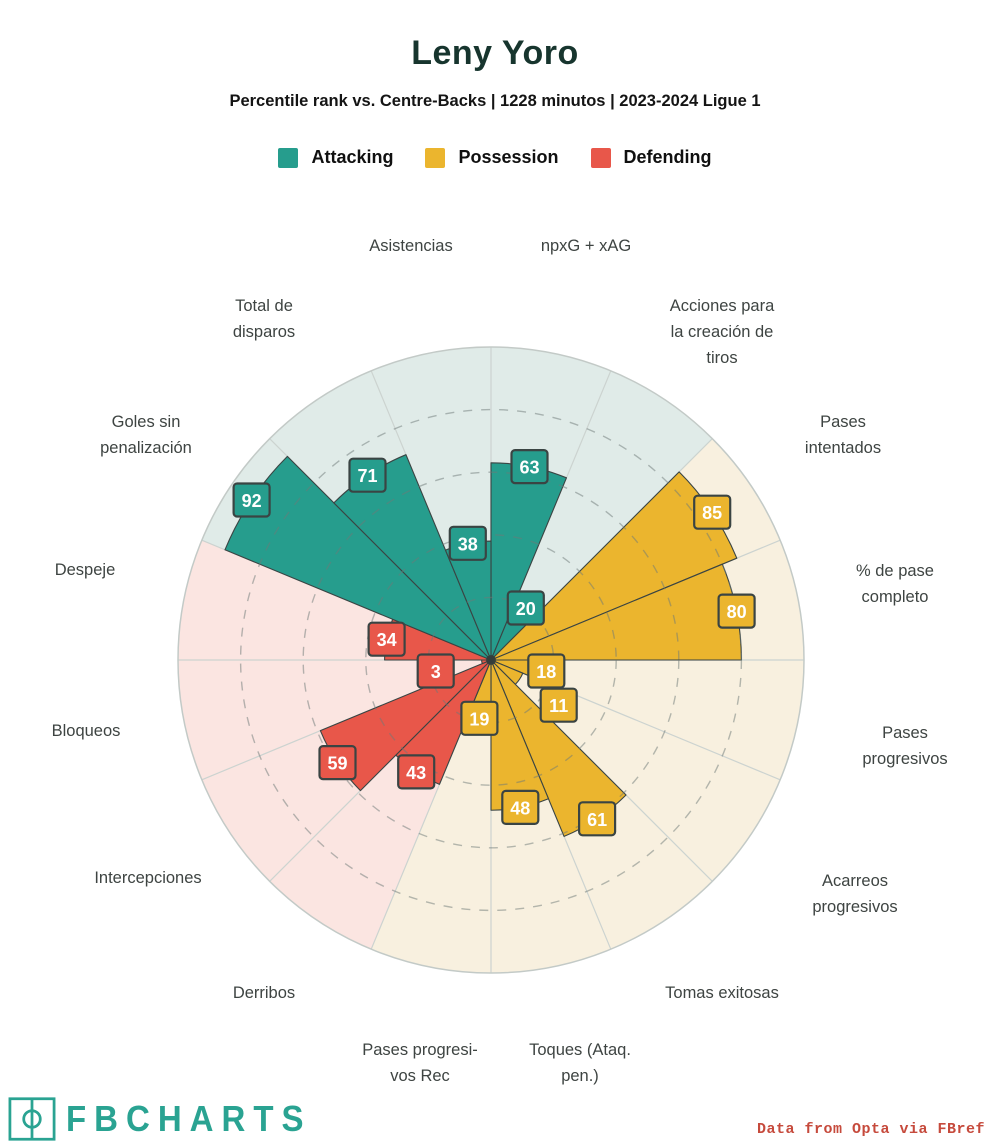 This screenshot has width=990, height=1148. I want to click on svg-text: 19, so click(479, 719).